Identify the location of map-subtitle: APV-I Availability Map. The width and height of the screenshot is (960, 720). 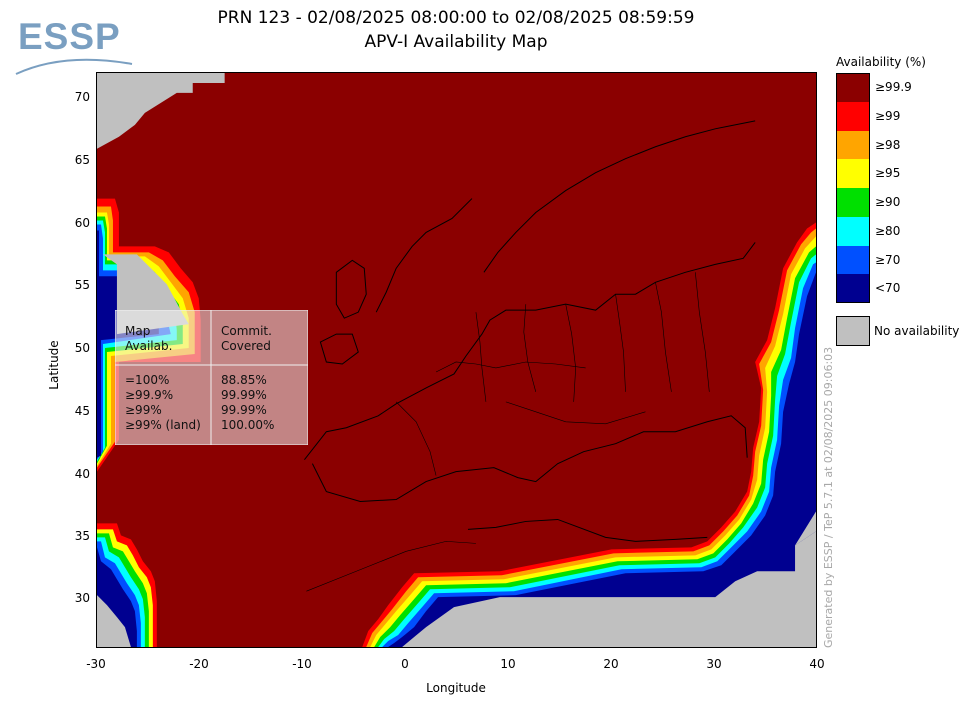
(456, 42).